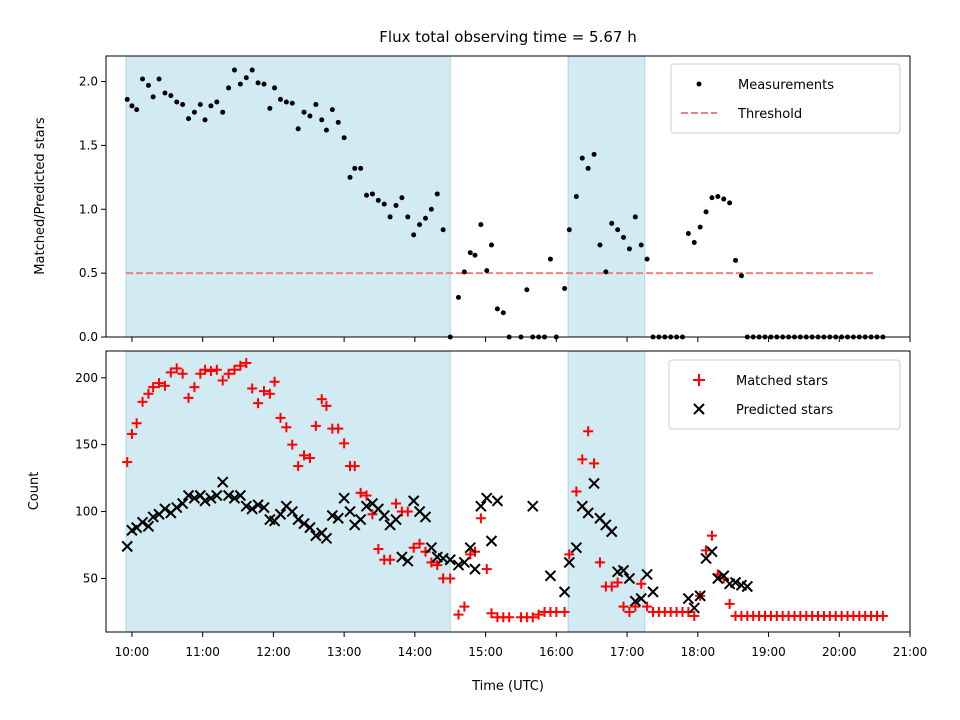 The height and width of the screenshot is (720, 960). What do you see at coordinates (437, 545) in the screenshot?
I see `predicted-star-points` at bounding box center [437, 545].